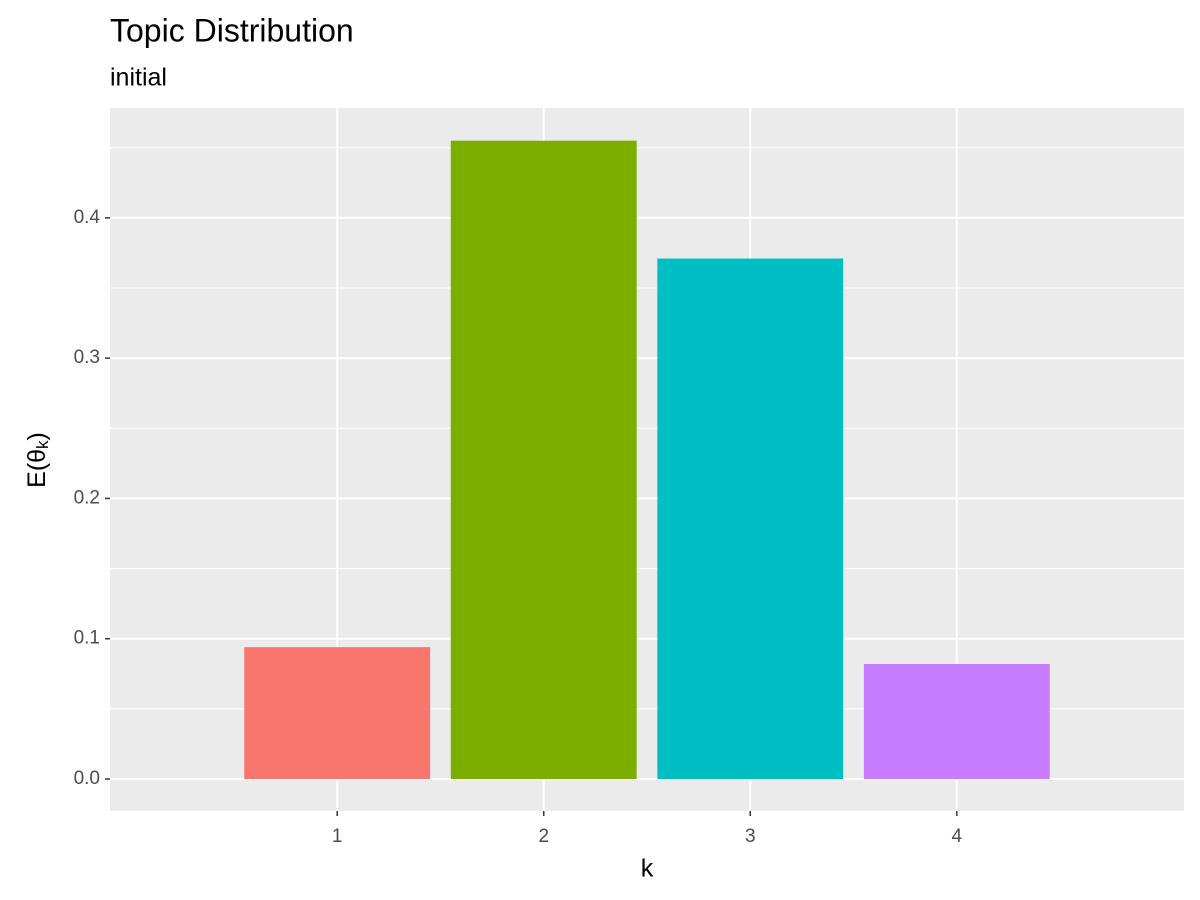  What do you see at coordinates (87, 638) in the screenshot?
I see `y-tick-label: 0.1` at bounding box center [87, 638].